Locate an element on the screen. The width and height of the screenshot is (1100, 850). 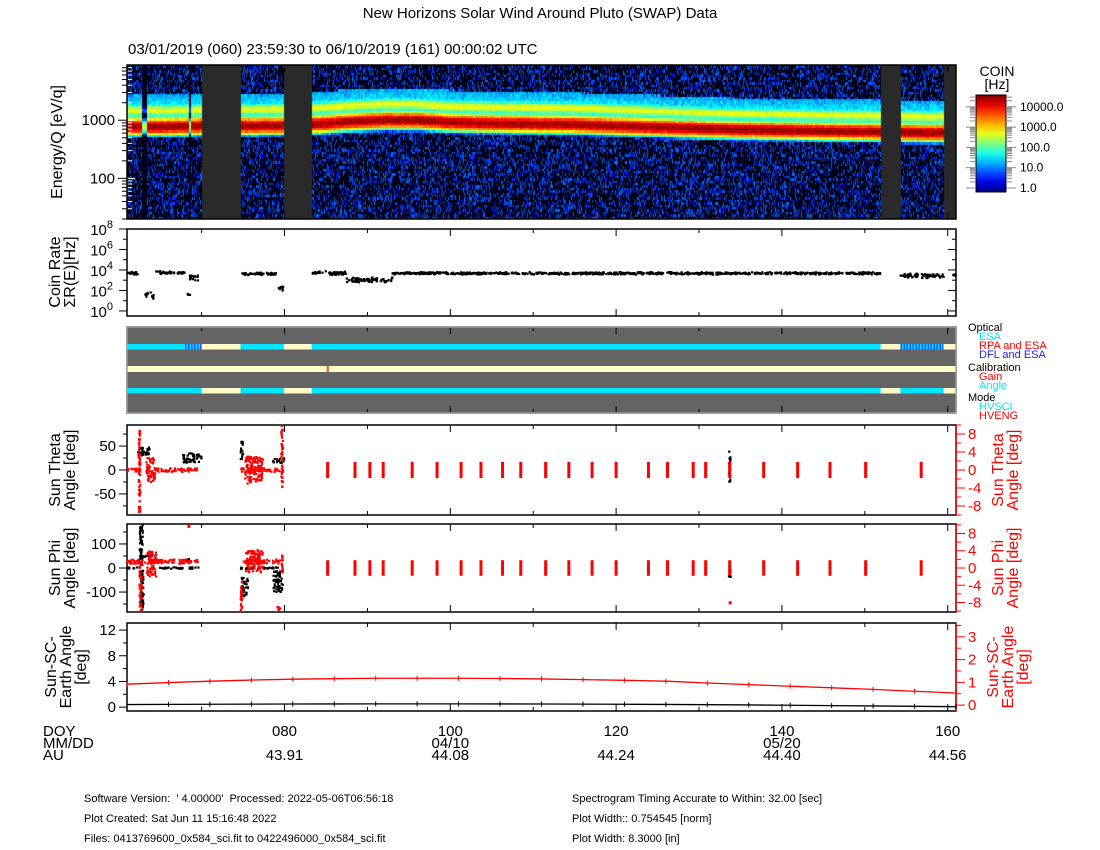
x-tick-label-mmdd: 05/20 is located at coordinates (782, 743).